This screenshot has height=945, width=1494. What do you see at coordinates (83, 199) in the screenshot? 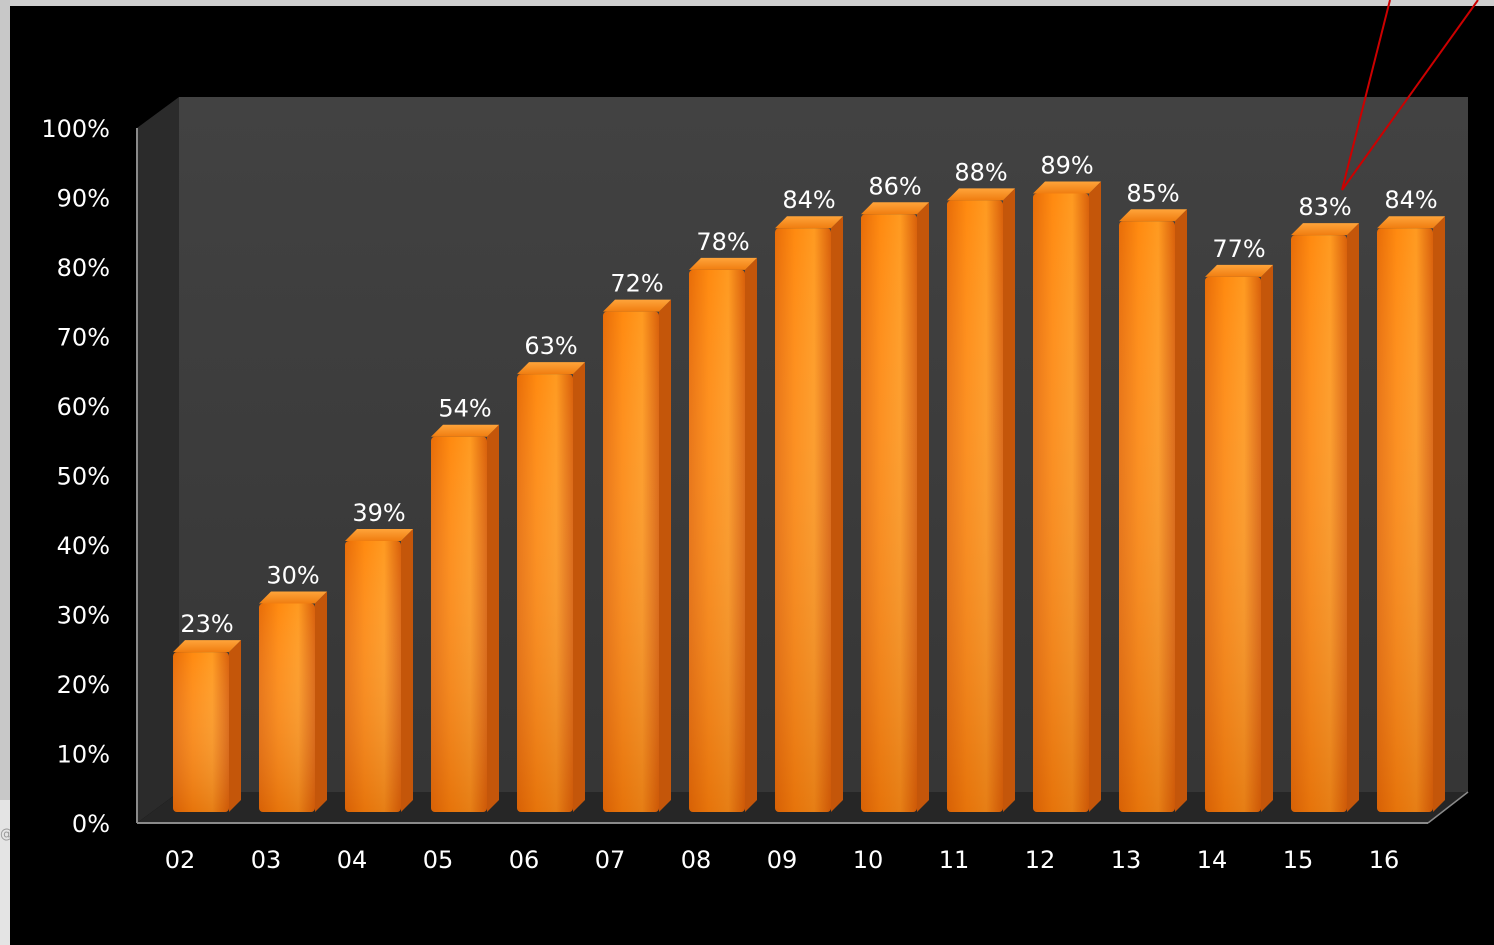
I see `y-tick-label: 90%` at bounding box center [83, 199].